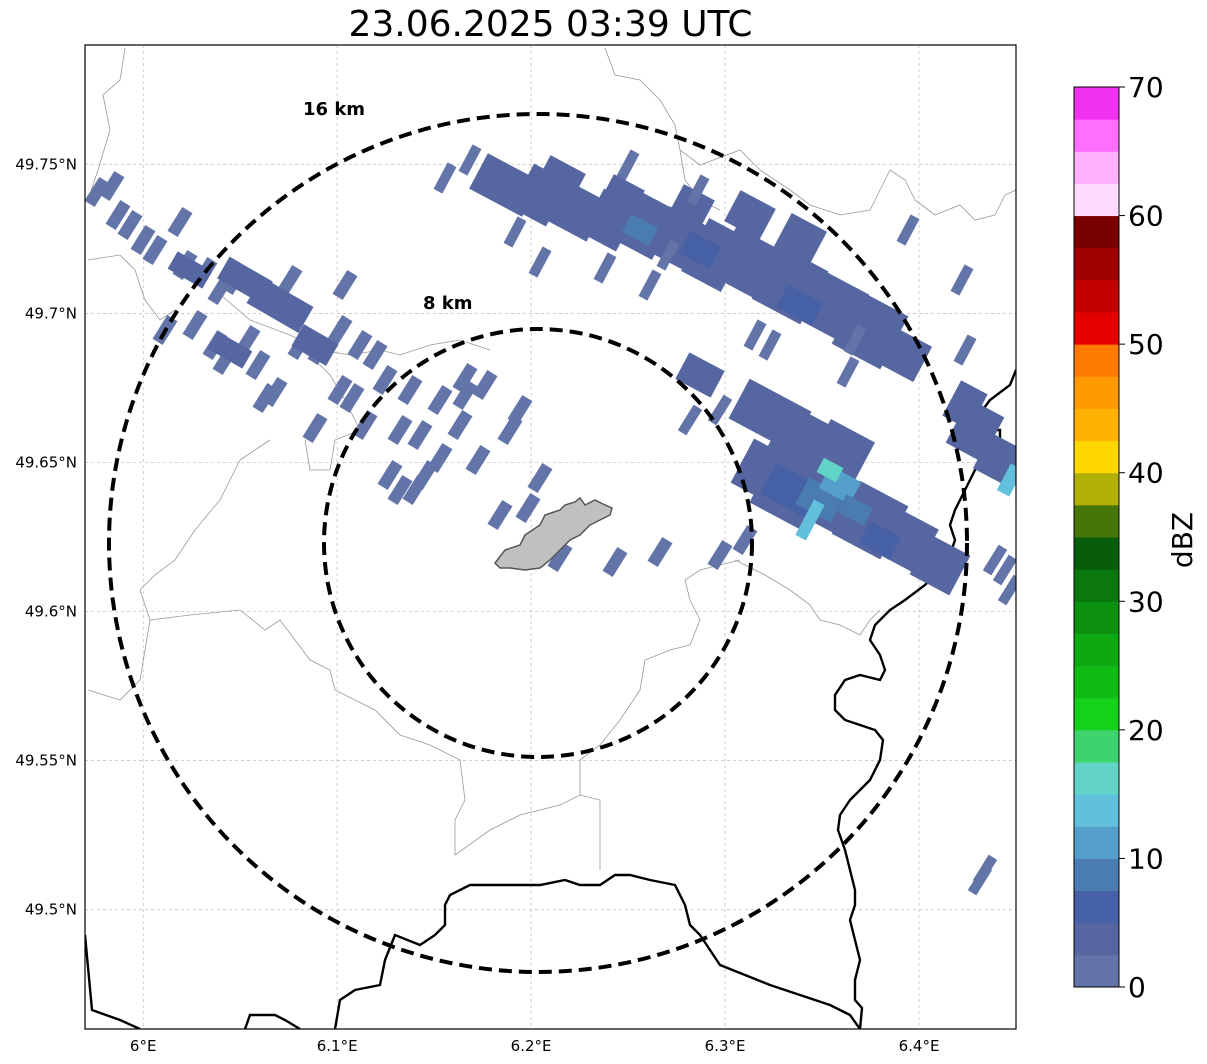 The height and width of the screenshot is (1064, 1207). Describe the element at coordinates (46, 164) in the screenshot. I see `lat-tick-label: 49.75°N` at that location.